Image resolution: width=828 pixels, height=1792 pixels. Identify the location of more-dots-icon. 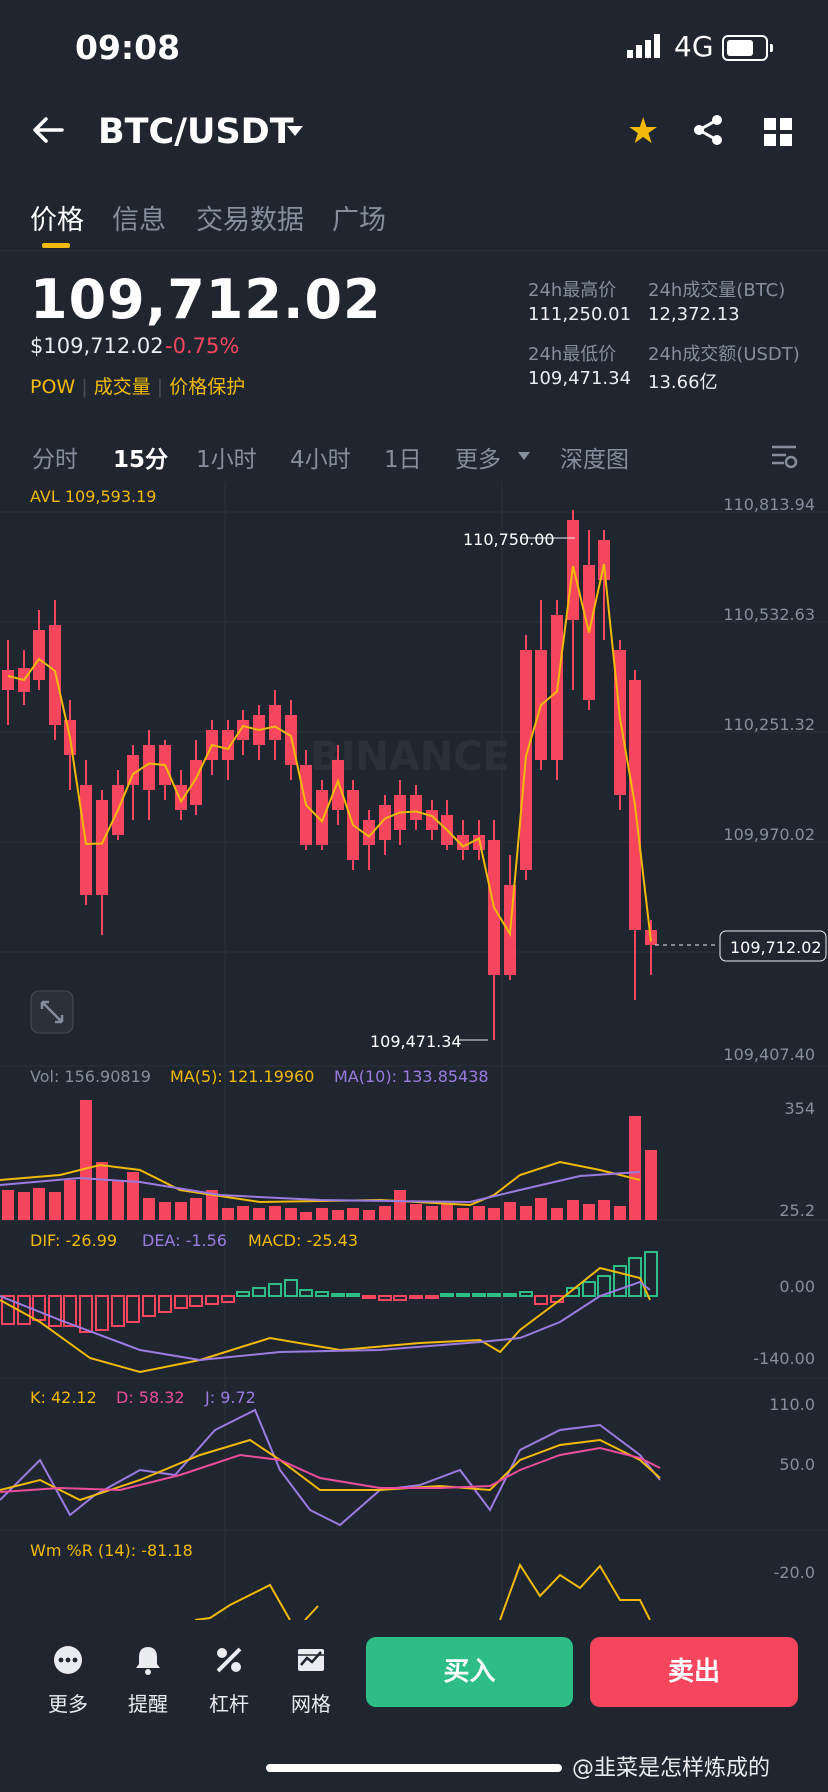
(68, 1660).